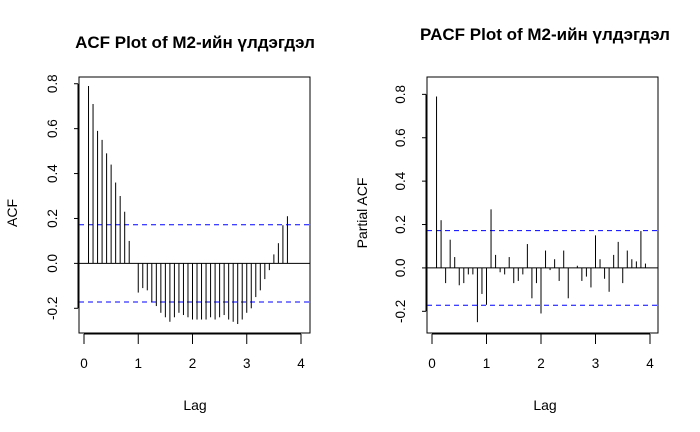  Describe the element at coordinates (52, 308) in the screenshot. I see `acf-y-tick-label: -0.2` at that location.